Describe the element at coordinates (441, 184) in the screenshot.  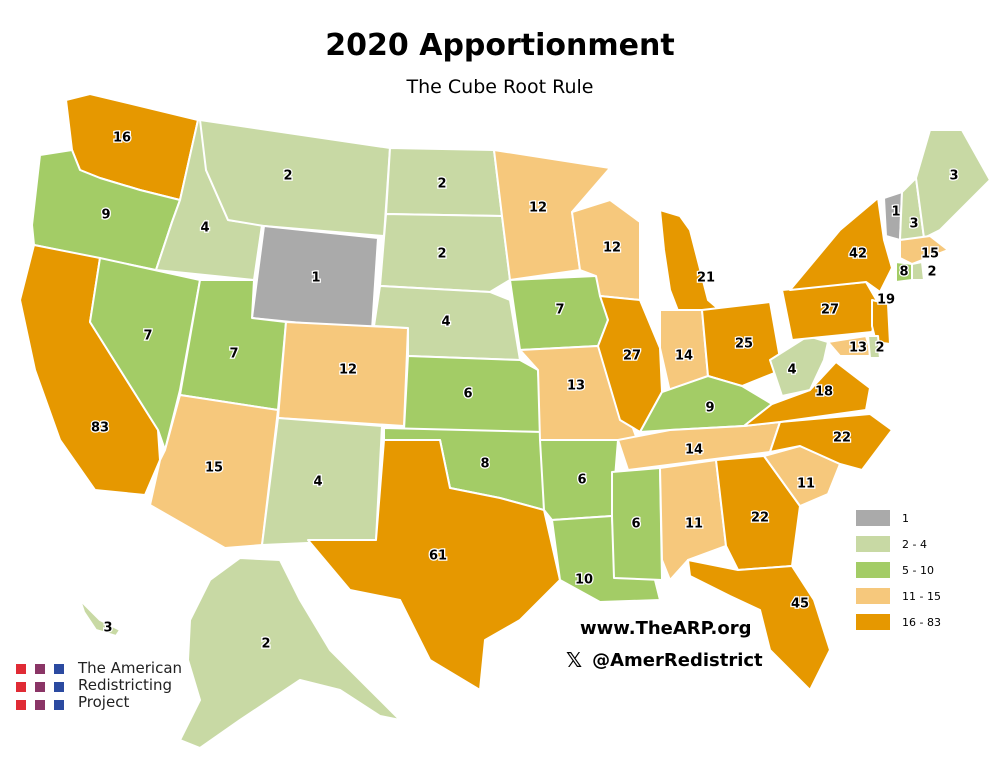
I see `seat-label-north-dakota: 2` at that location.